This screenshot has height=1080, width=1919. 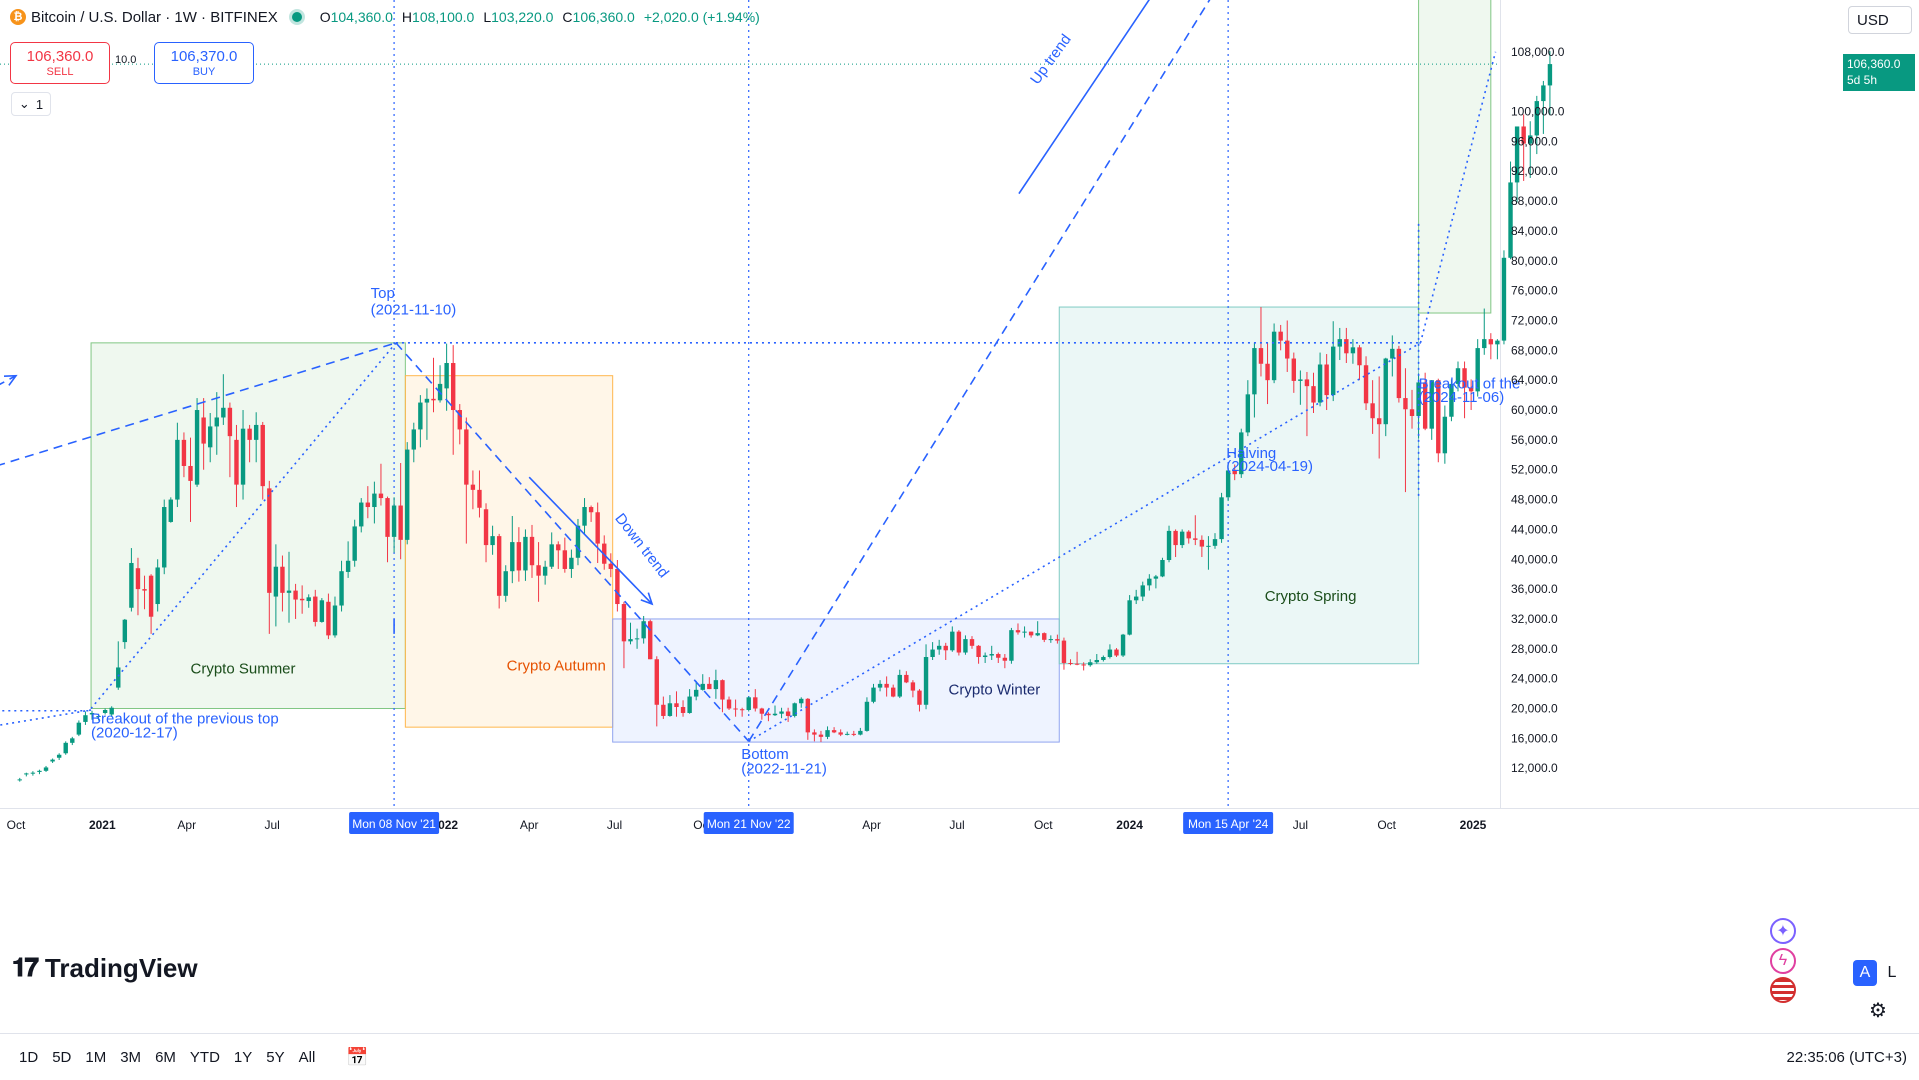 What do you see at coordinates (29, 1057) in the screenshot?
I see `range-1d: 1D` at bounding box center [29, 1057].